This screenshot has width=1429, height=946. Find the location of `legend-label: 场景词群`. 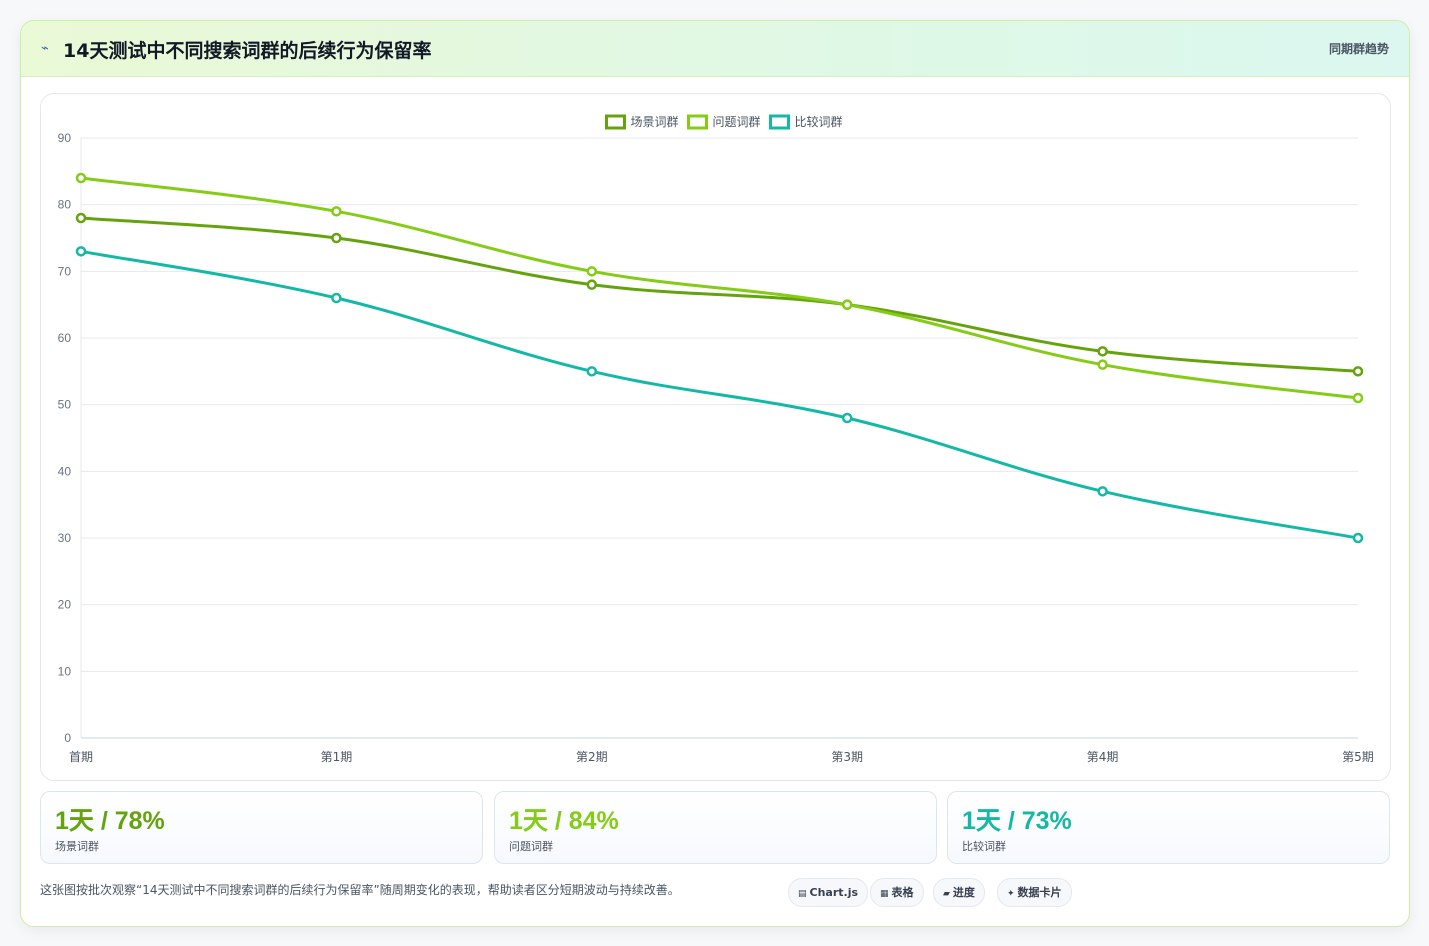

legend-label: 场景词群 is located at coordinates (655, 122).